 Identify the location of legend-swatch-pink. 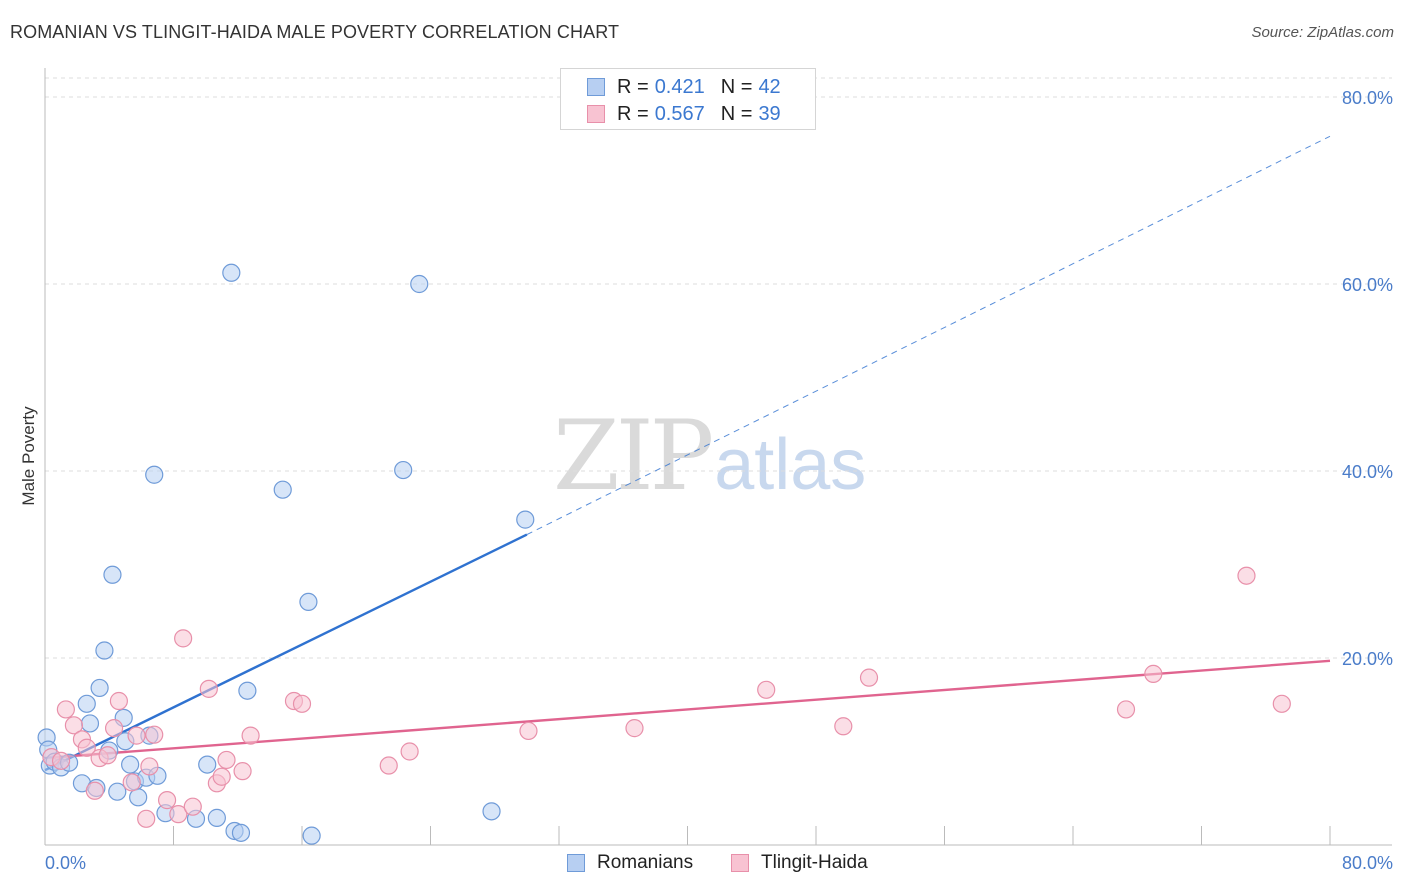
(596, 114).